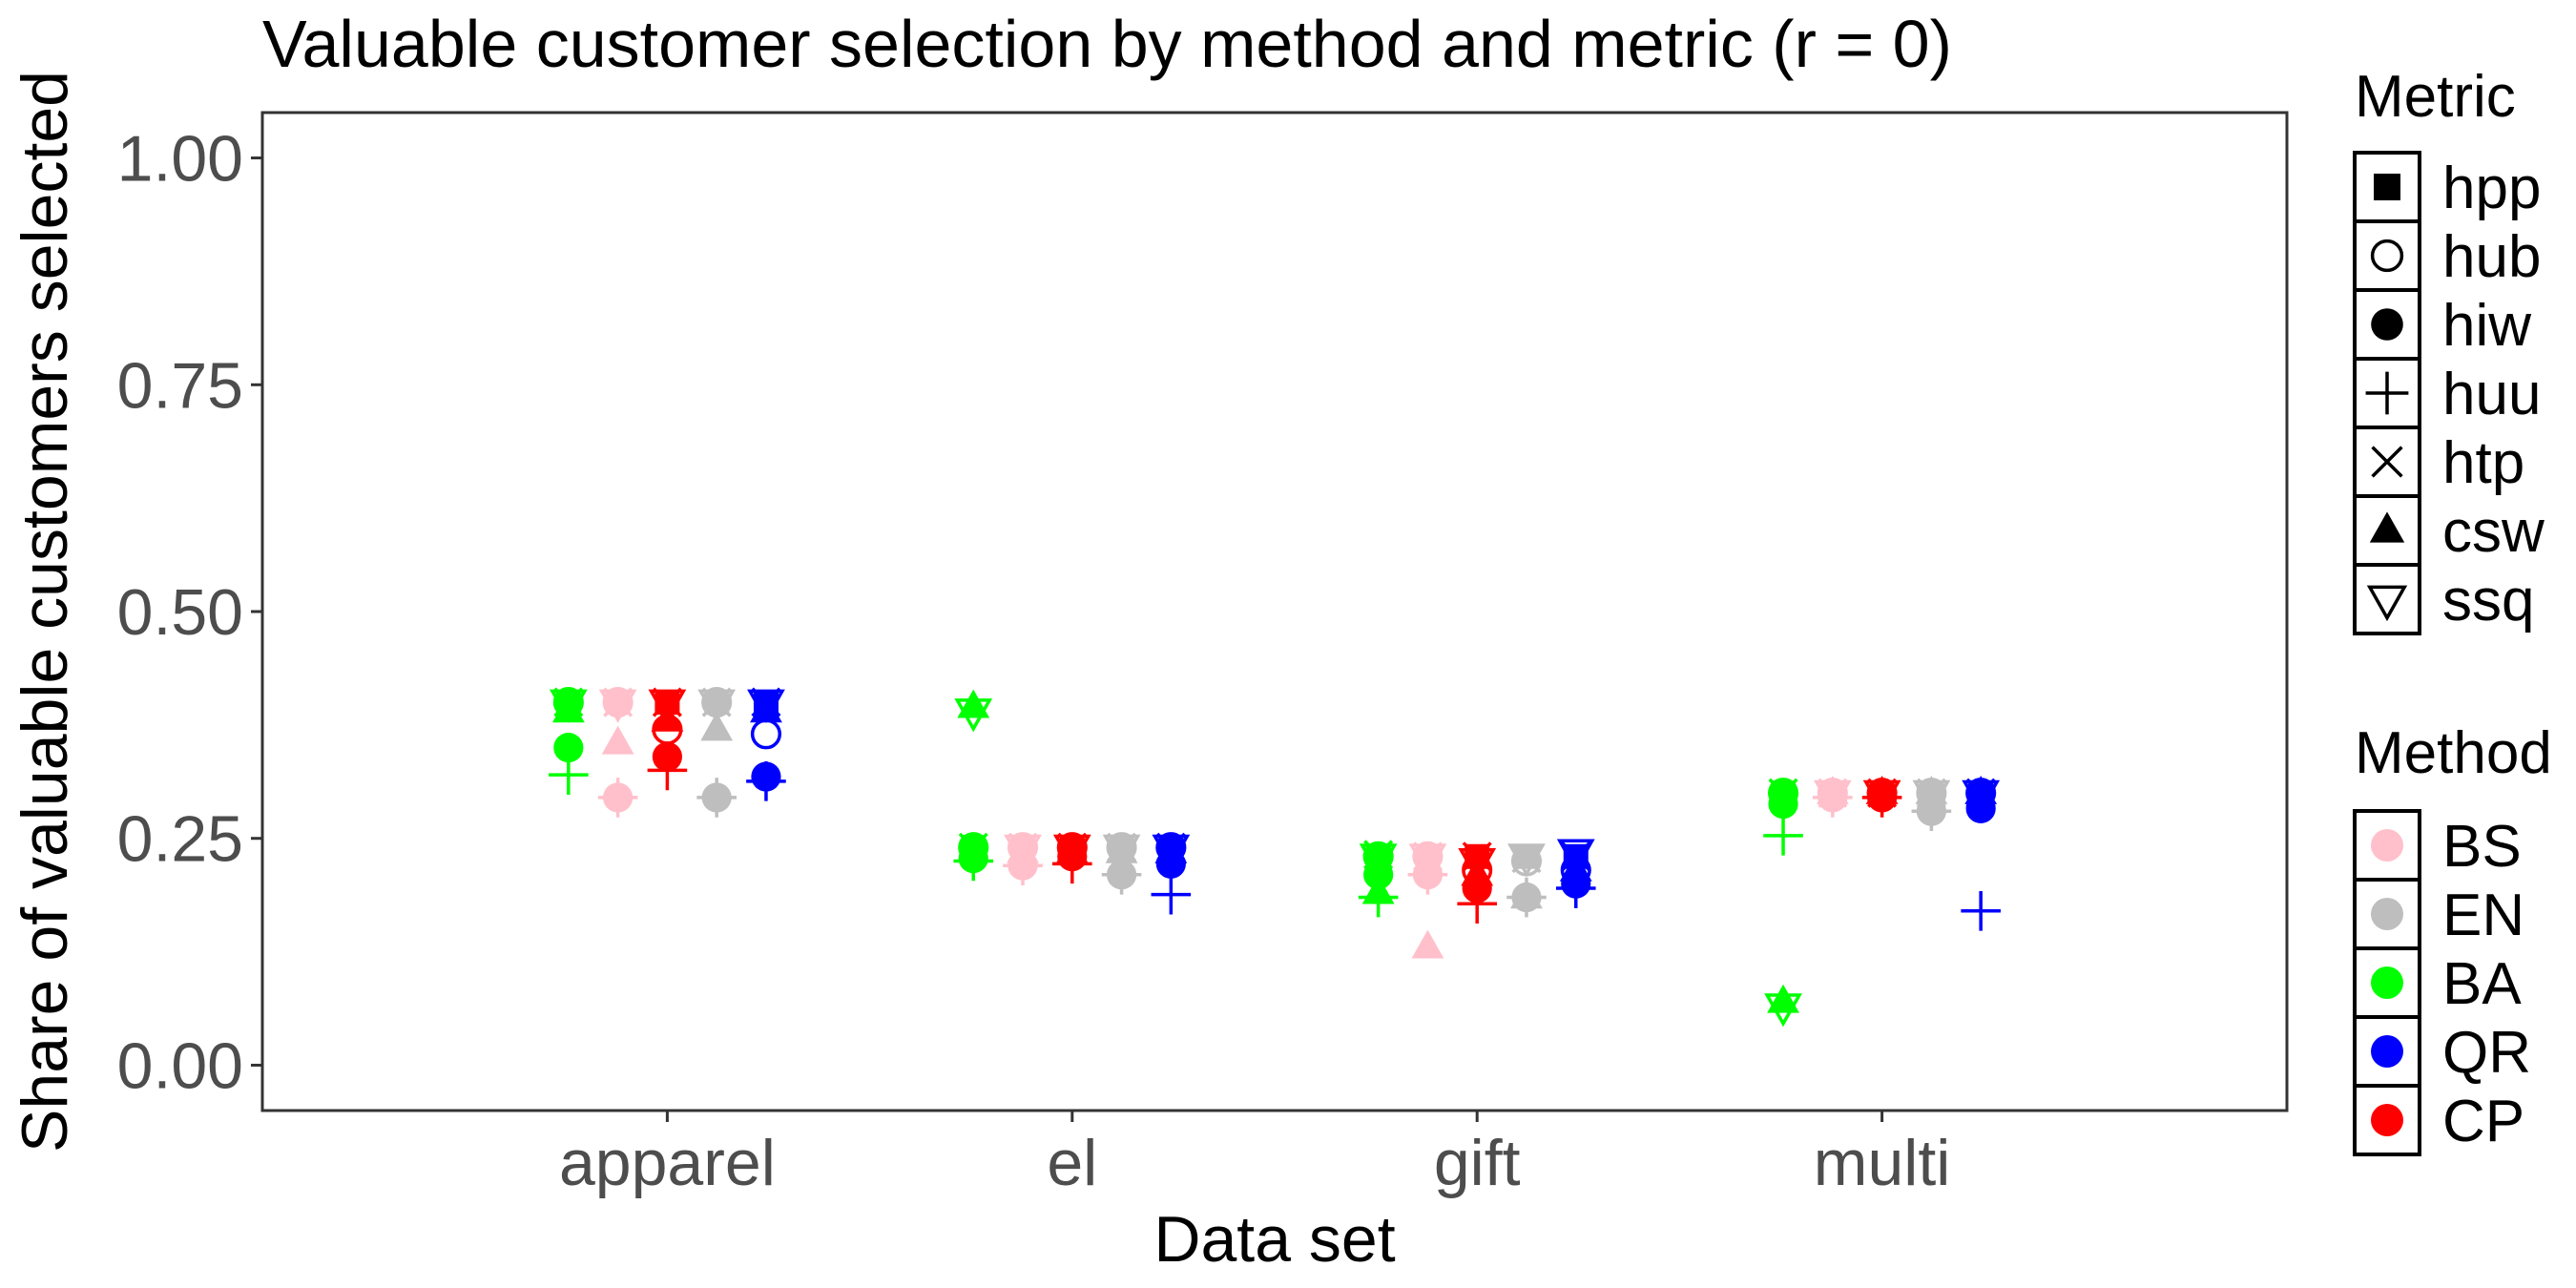 The width and height of the screenshot is (2576, 1288). I want to click on legend-item-label: BA, so click(2482, 984).